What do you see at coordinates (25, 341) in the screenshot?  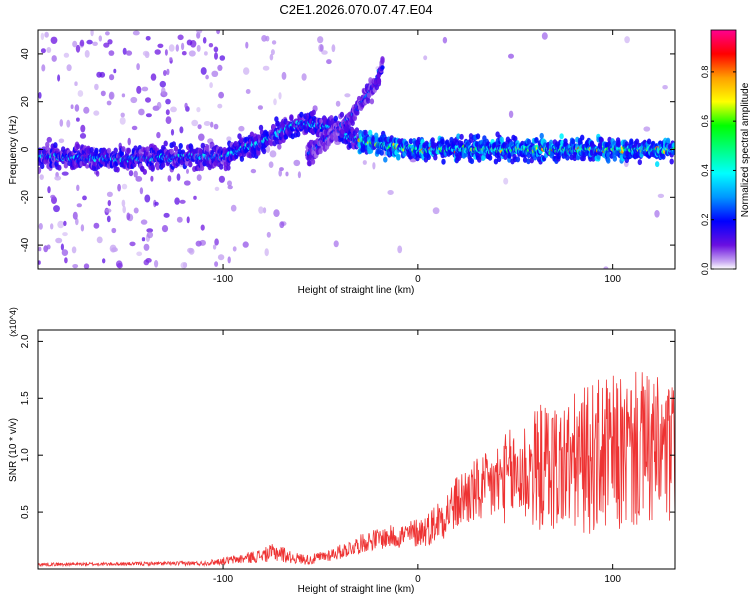 I see `snr-ytick-label: 2.0` at bounding box center [25, 341].